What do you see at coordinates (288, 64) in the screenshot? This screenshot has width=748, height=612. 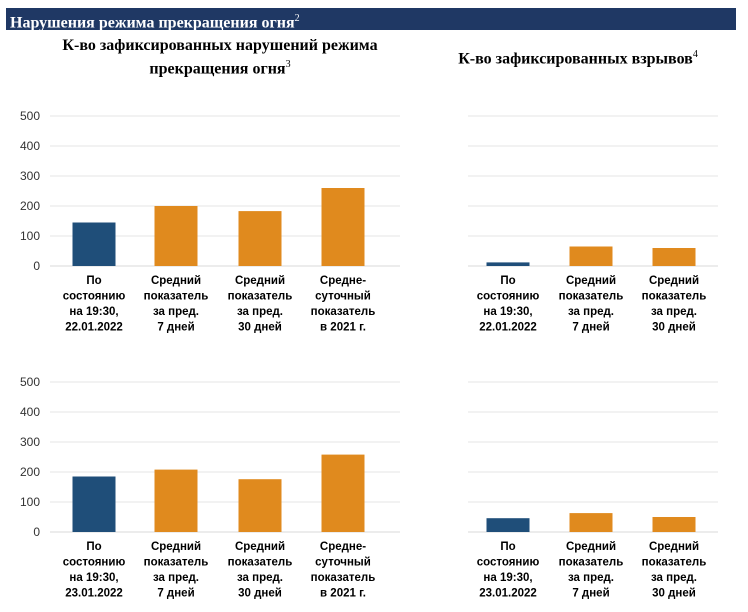 I see `ceasefire-violations-subtitle-footnote: 3` at bounding box center [288, 64].